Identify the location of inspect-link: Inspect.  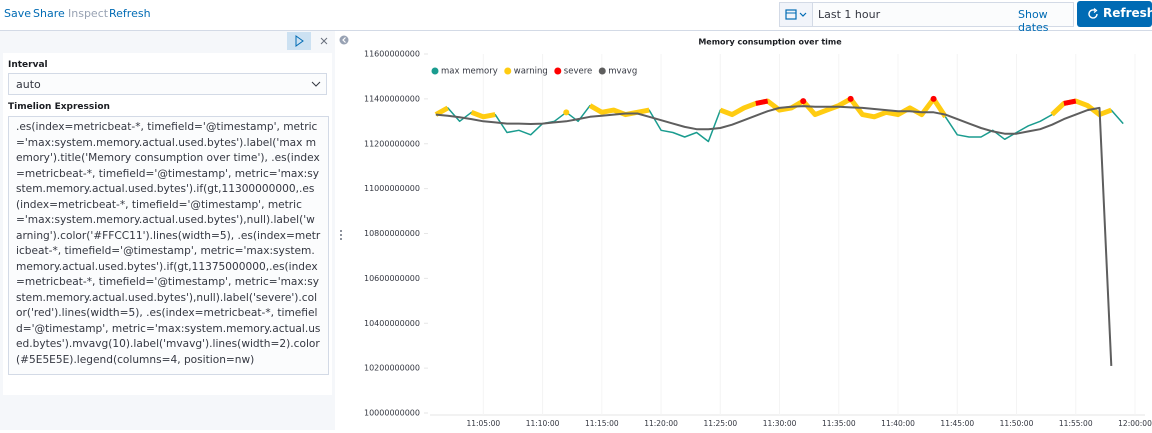
(88, 13).